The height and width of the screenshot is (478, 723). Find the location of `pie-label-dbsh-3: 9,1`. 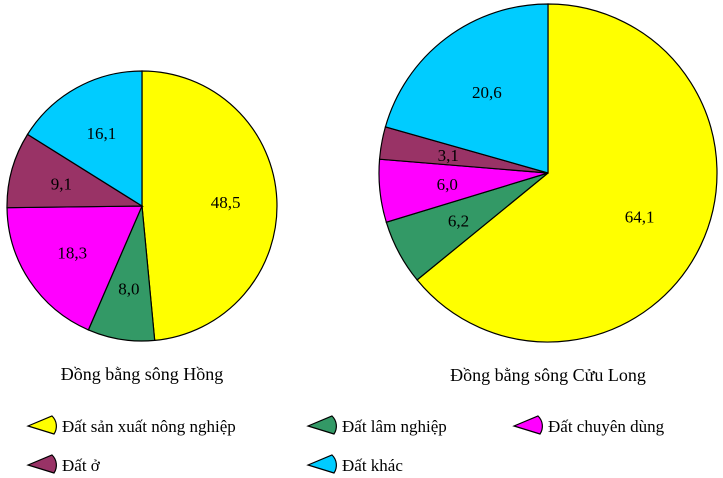

pie-label-dbsh-3: 9,1 is located at coordinates (61, 183).